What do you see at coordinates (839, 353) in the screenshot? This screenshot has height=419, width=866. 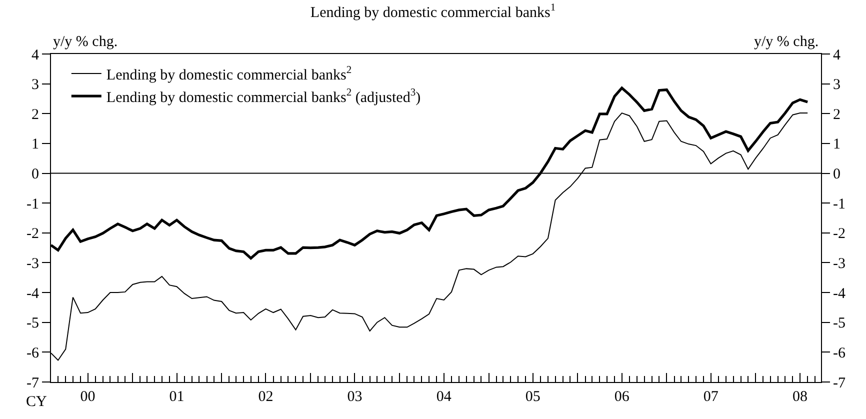 I see `y2-tick-label: -6` at bounding box center [839, 353].